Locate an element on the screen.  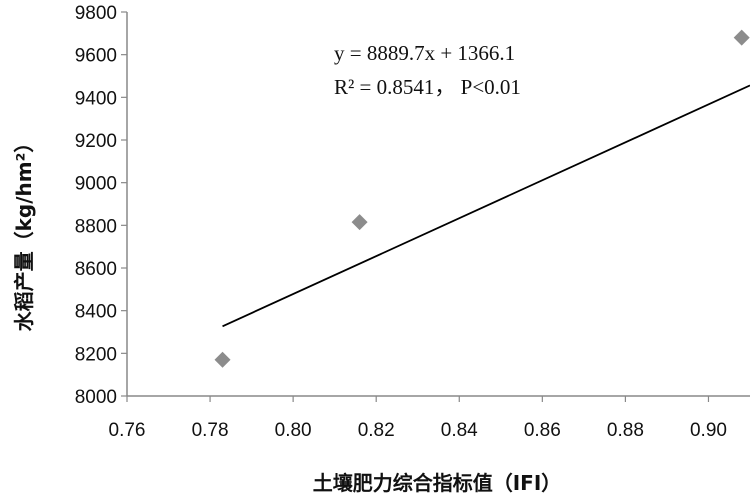
x-tick-label: 0.88 is located at coordinates (625, 430).